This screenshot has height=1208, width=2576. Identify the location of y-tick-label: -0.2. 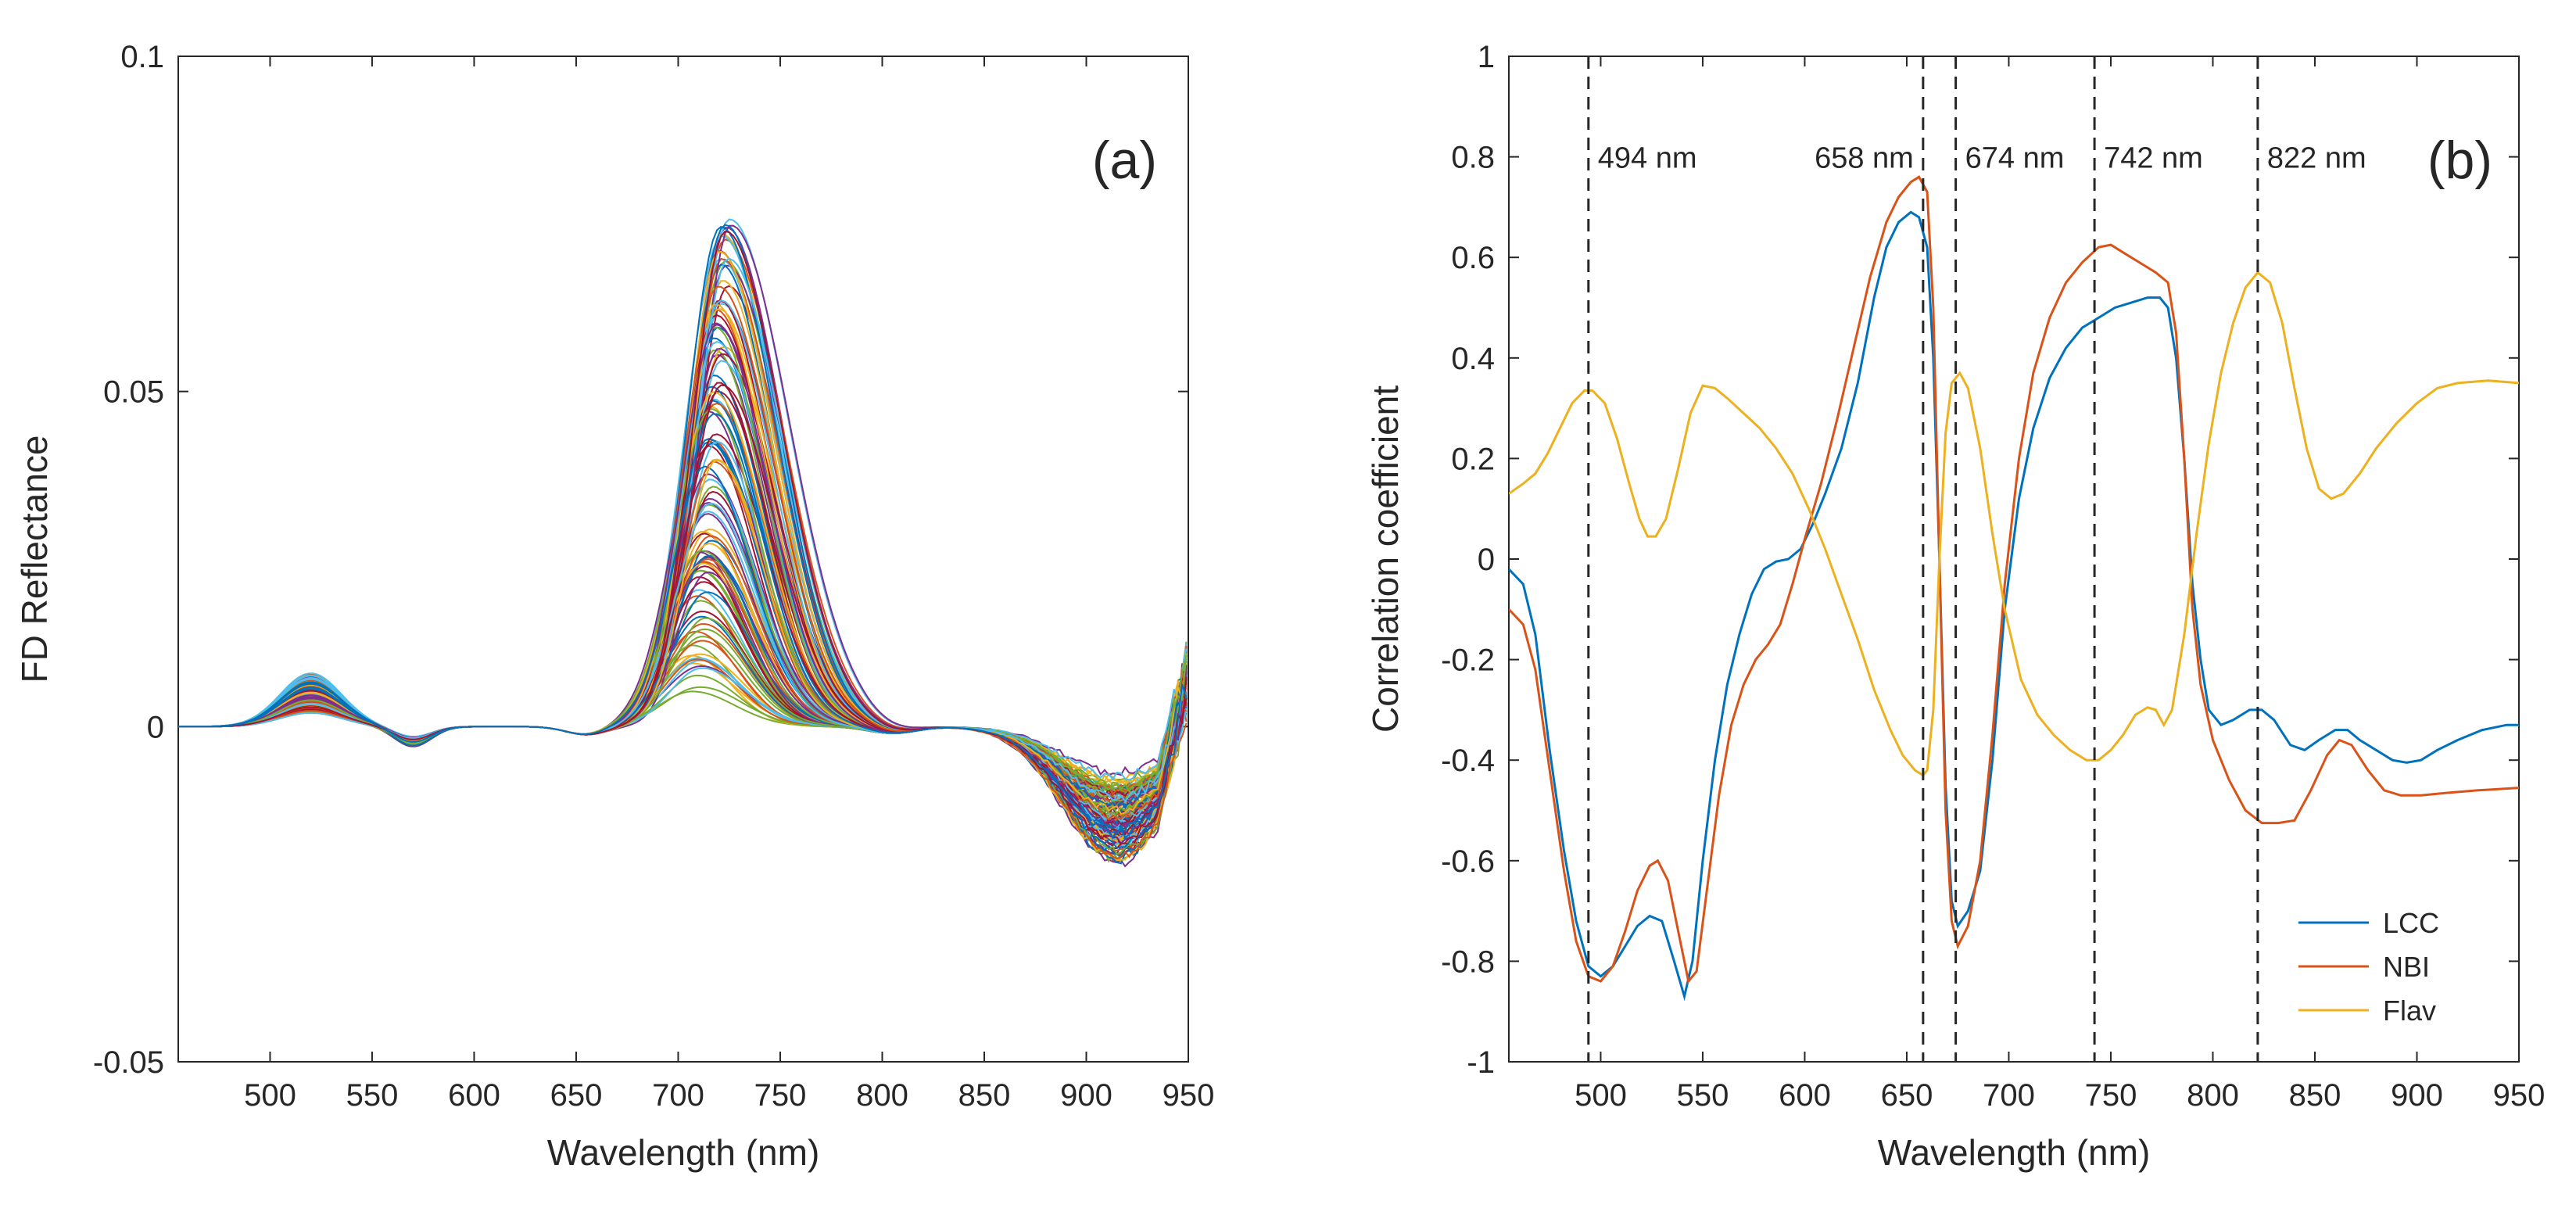
(1468, 661).